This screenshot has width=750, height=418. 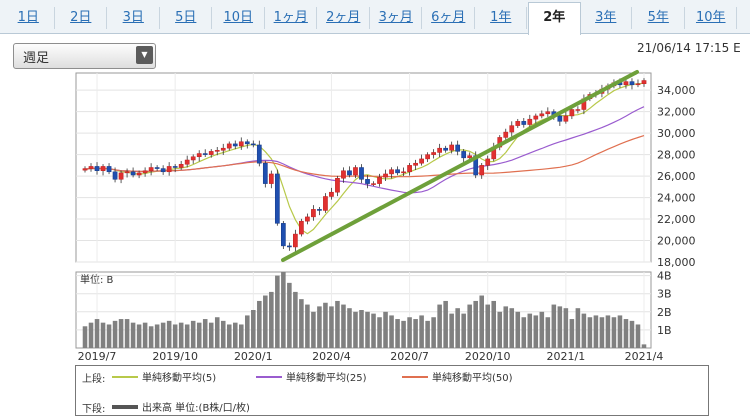 What do you see at coordinates (134, 18) in the screenshot?
I see `tab-3: 3日` at bounding box center [134, 18].